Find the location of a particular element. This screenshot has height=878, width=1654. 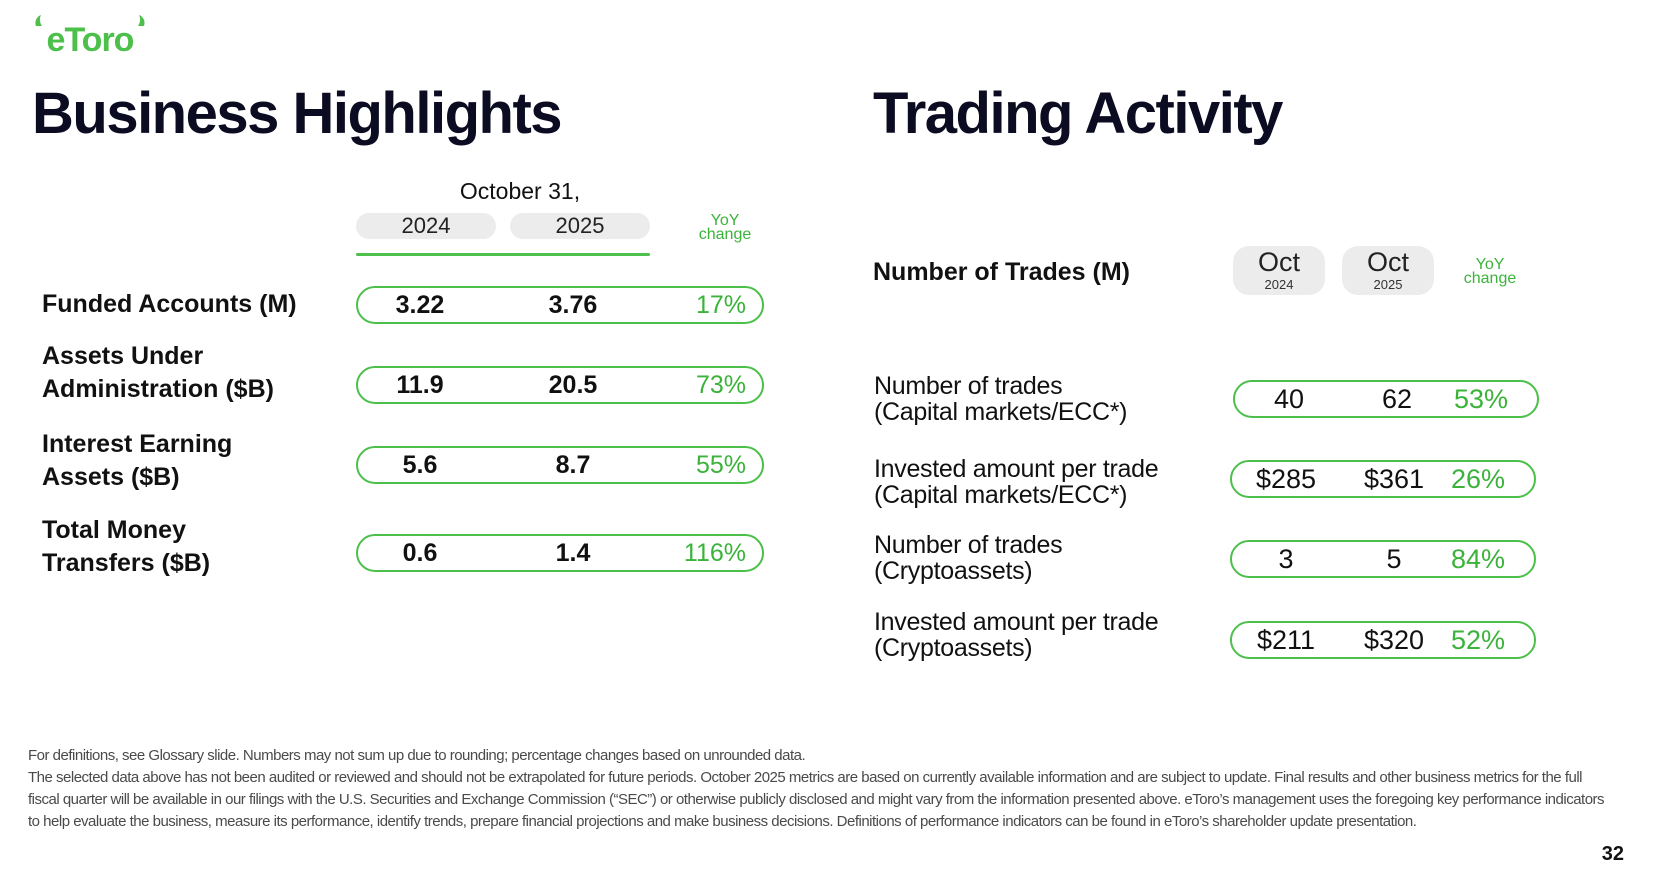

assets-under-administration-row: 11.9 20.5 73% is located at coordinates (560, 385).